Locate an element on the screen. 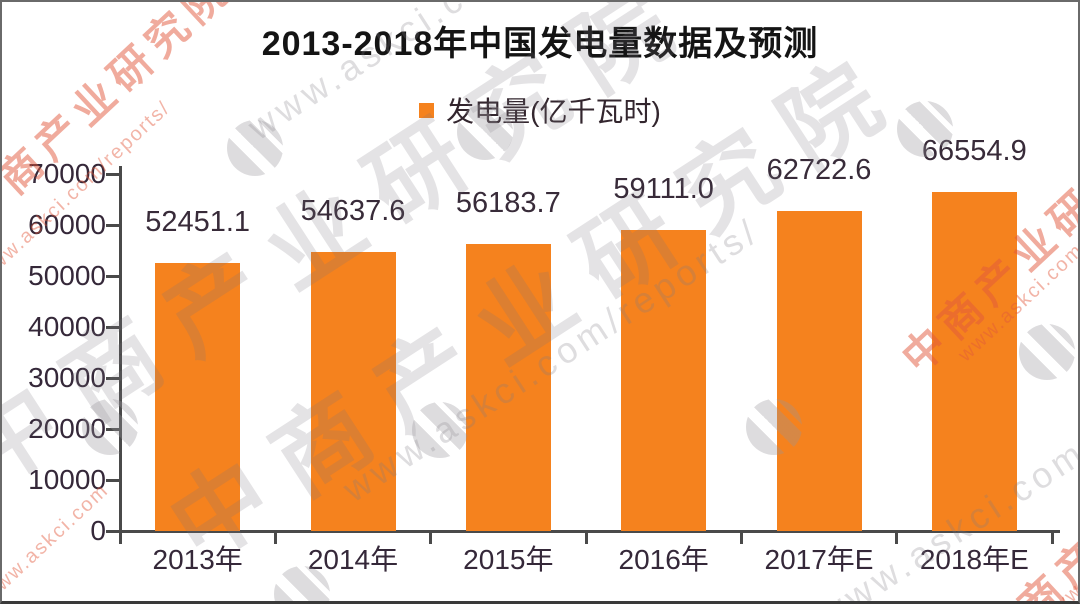 The image size is (1080, 604). x-axis-line is located at coordinates (590, 531).